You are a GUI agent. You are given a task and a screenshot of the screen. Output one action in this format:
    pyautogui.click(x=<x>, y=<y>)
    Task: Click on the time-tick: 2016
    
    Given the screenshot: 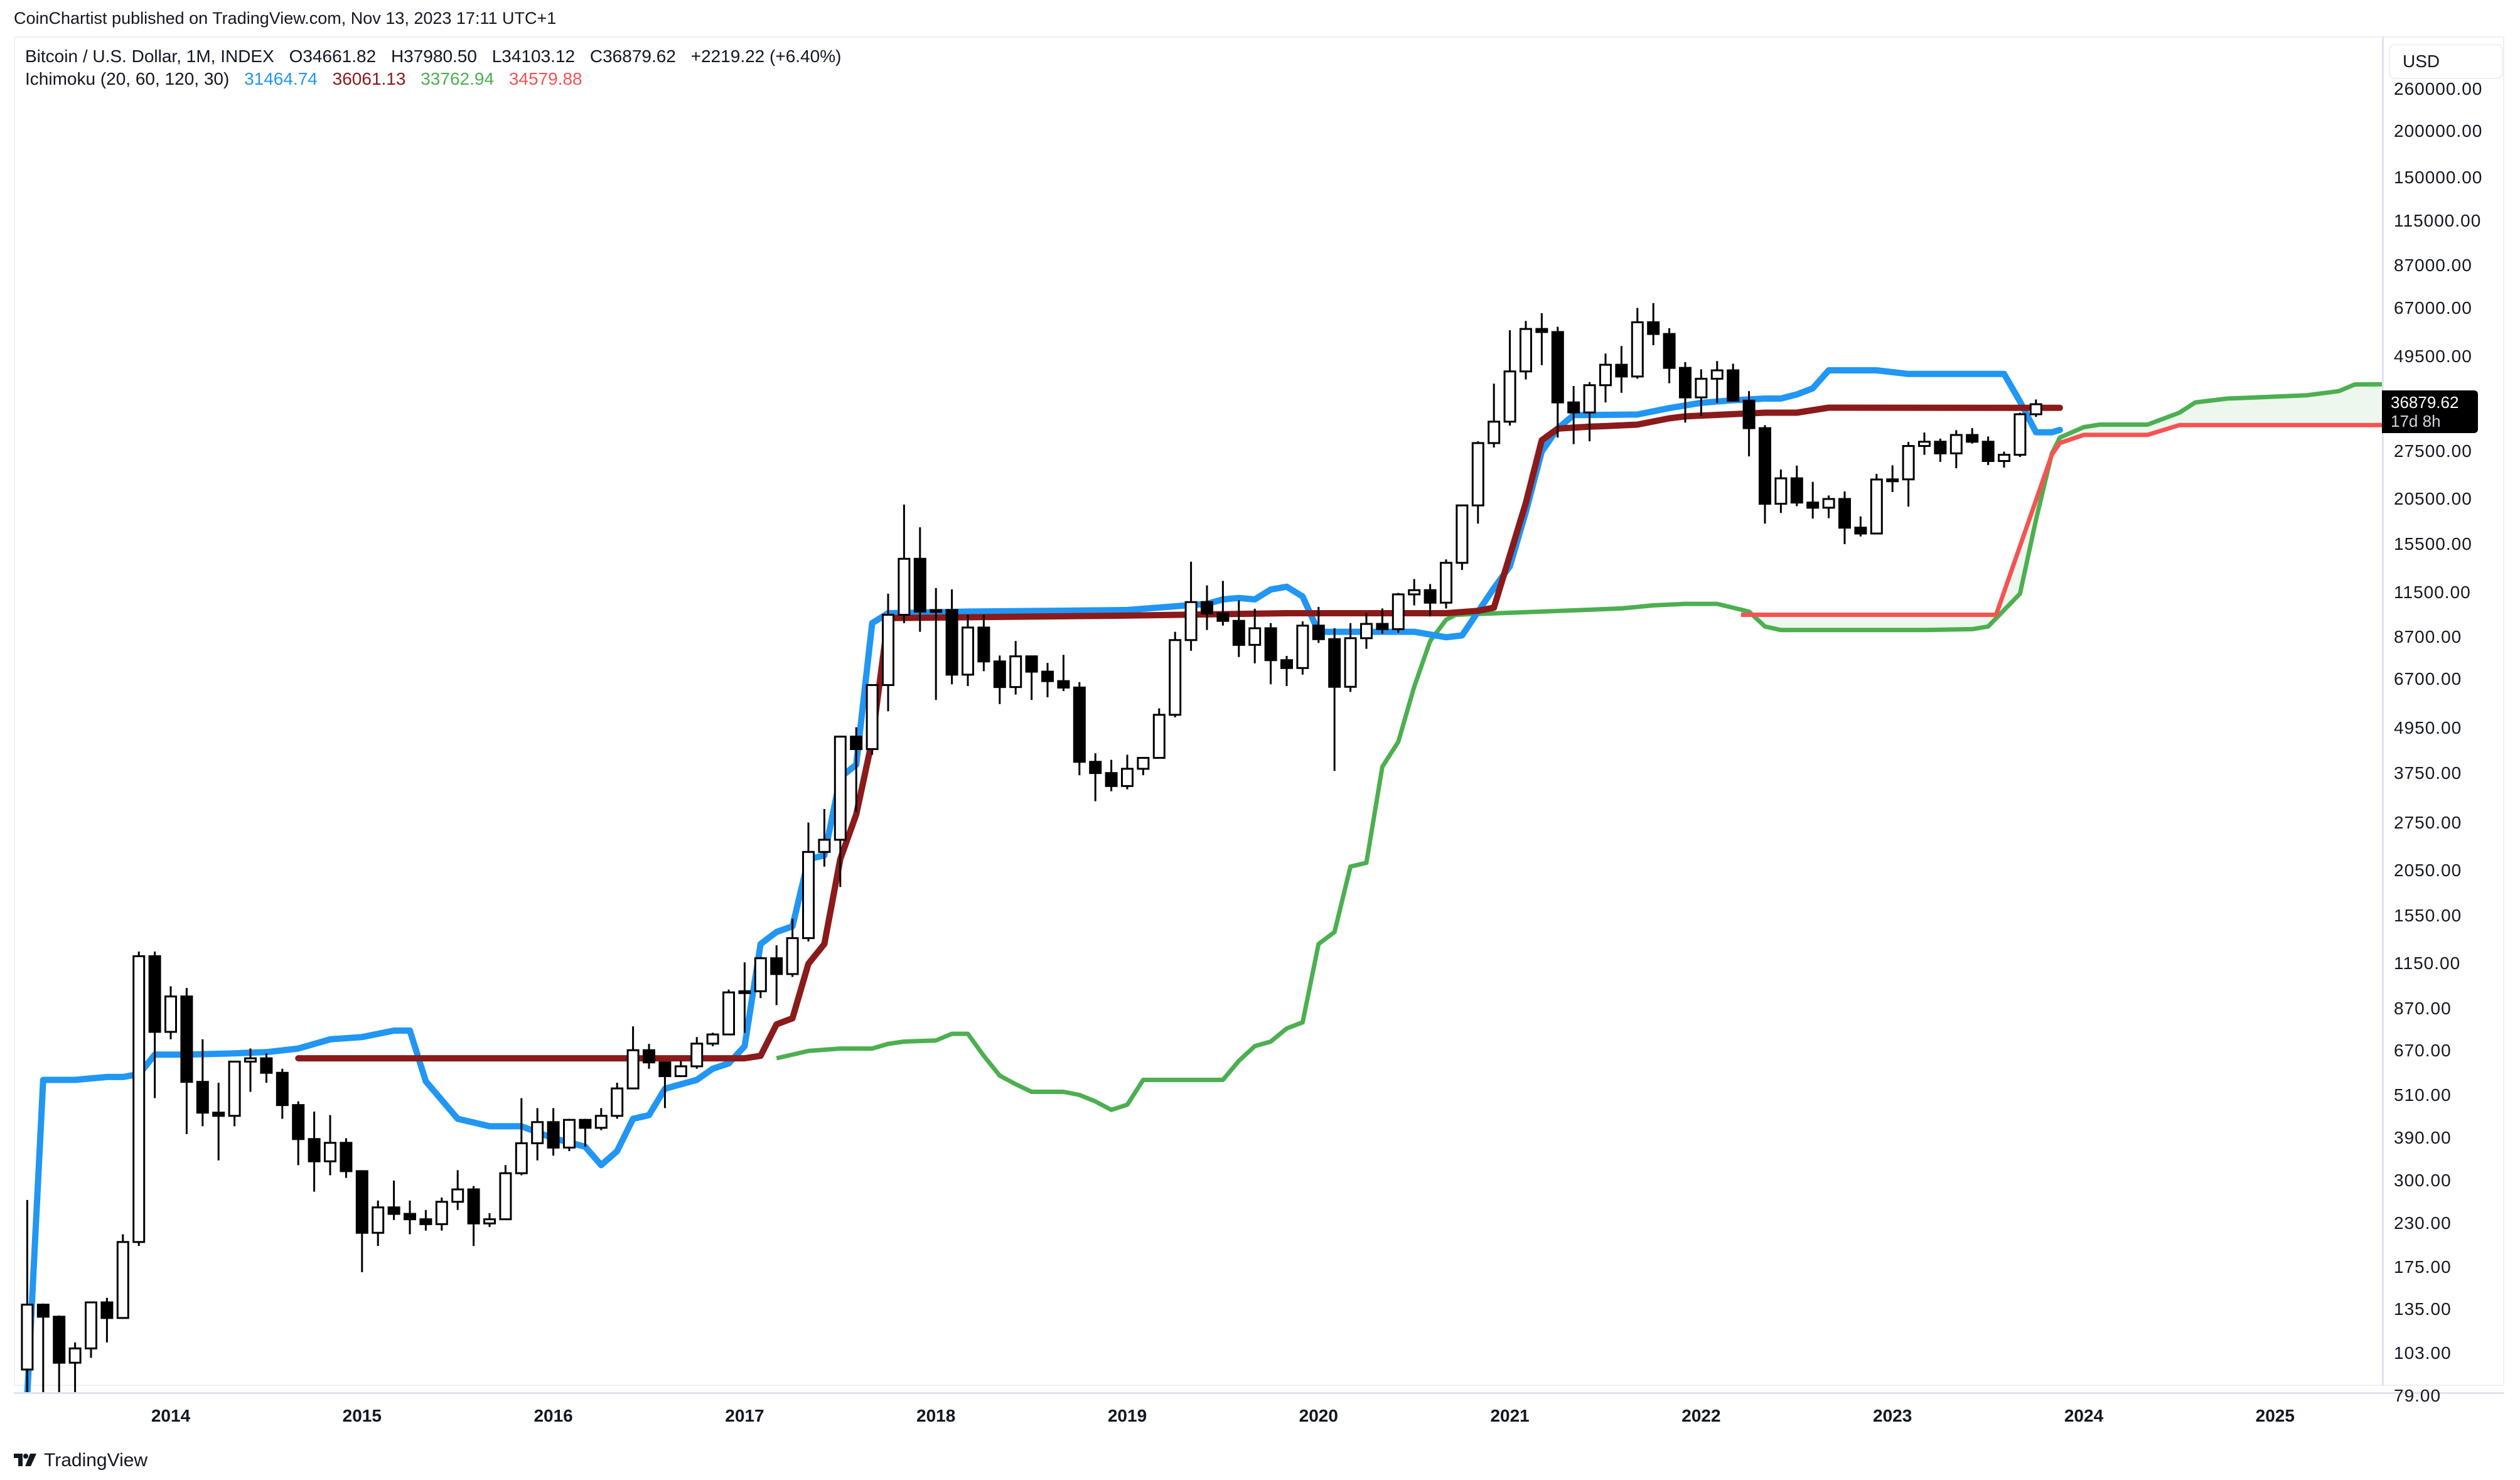 What is the action you would take?
    pyautogui.click(x=553, y=1415)
    